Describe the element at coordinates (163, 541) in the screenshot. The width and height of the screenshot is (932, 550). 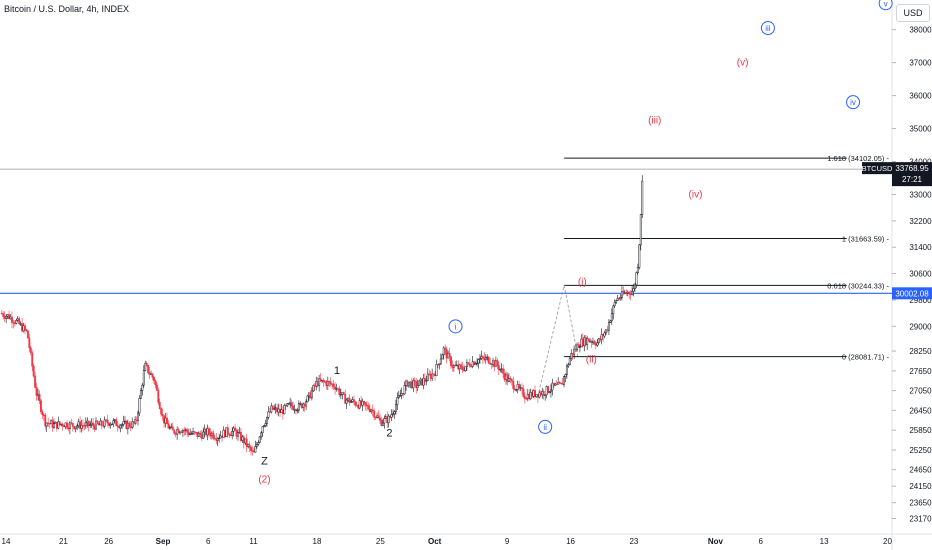
I see `x-tick-label: Sep` at that location.